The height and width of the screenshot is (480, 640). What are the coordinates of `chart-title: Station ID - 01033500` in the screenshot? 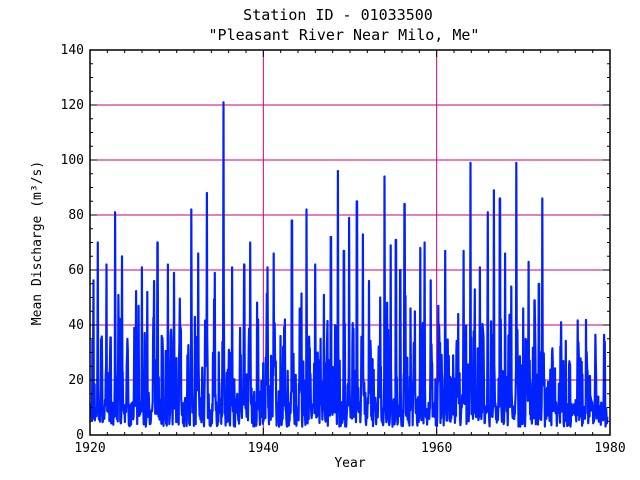 It's located at (338, 15).